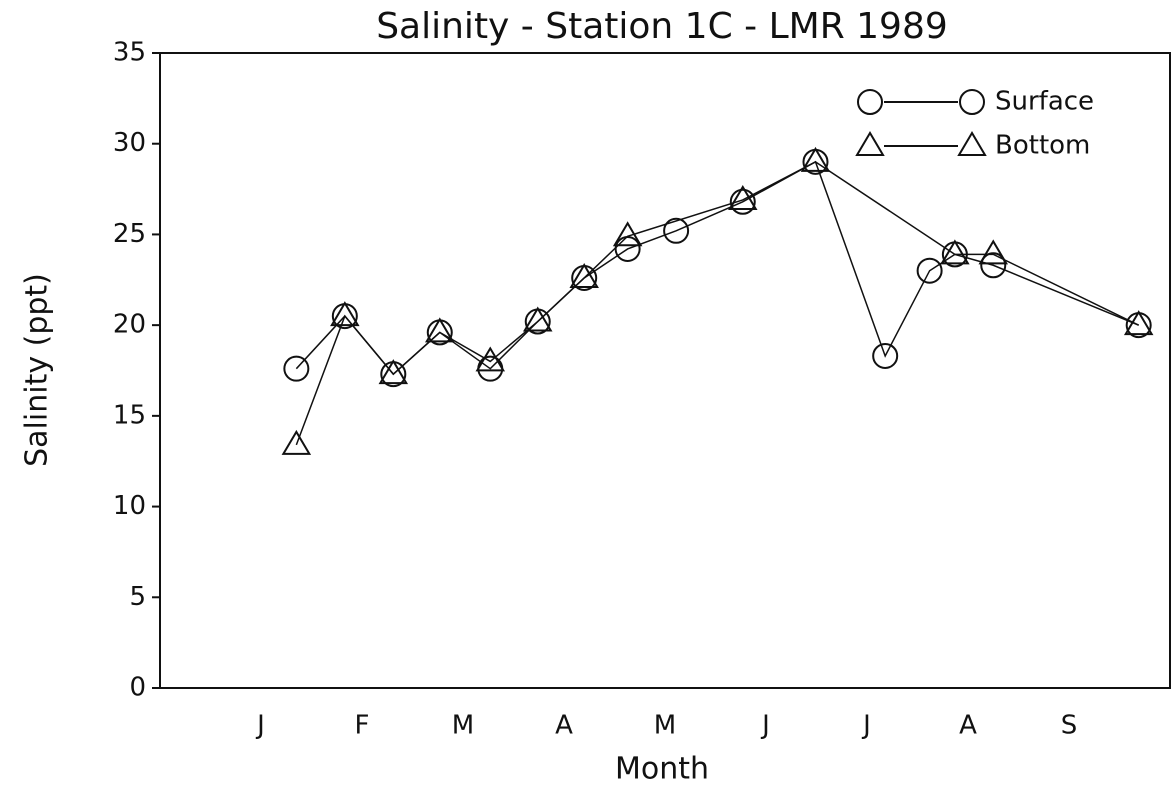 This screenshot has width=1175, height=812. What do you see at coordinates (137, 688) in the screenshot?
I see `y-tick-label: 0` at bounding box center [137, 688].